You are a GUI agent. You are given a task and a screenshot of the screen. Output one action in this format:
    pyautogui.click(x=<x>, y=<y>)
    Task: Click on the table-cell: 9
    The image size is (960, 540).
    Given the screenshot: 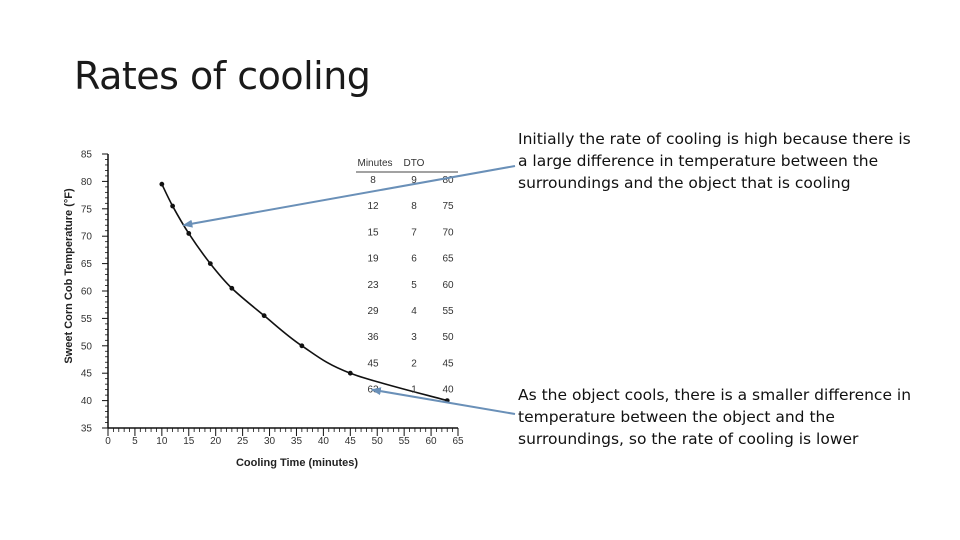 What is the action you would take?
    pyautogui.click(x=414, y=180)
    